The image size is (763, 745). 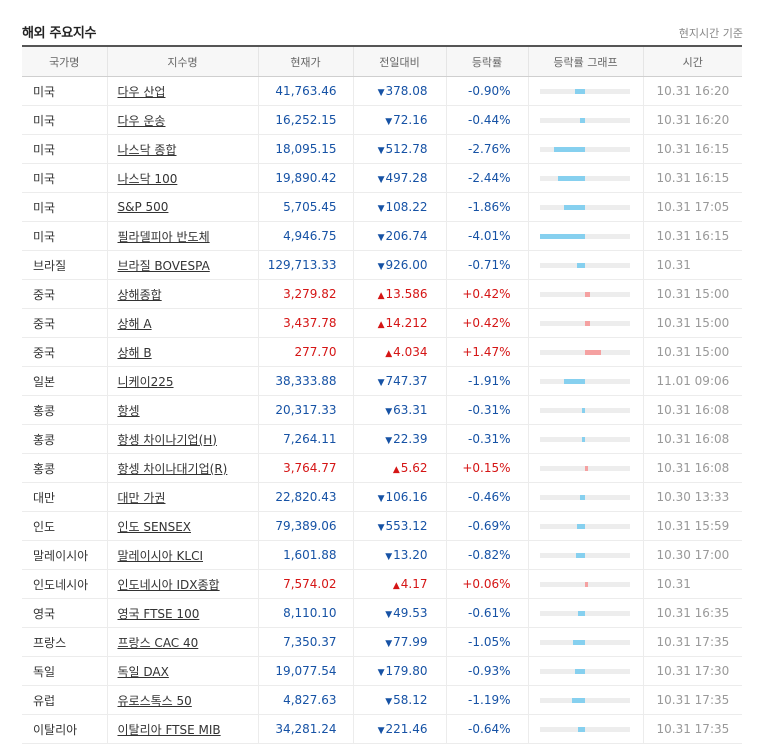 What do you see at coordinates (143, 671) in the screenshot?
I see `index-link: 독일 DAX` at bounding box center [143, 671].